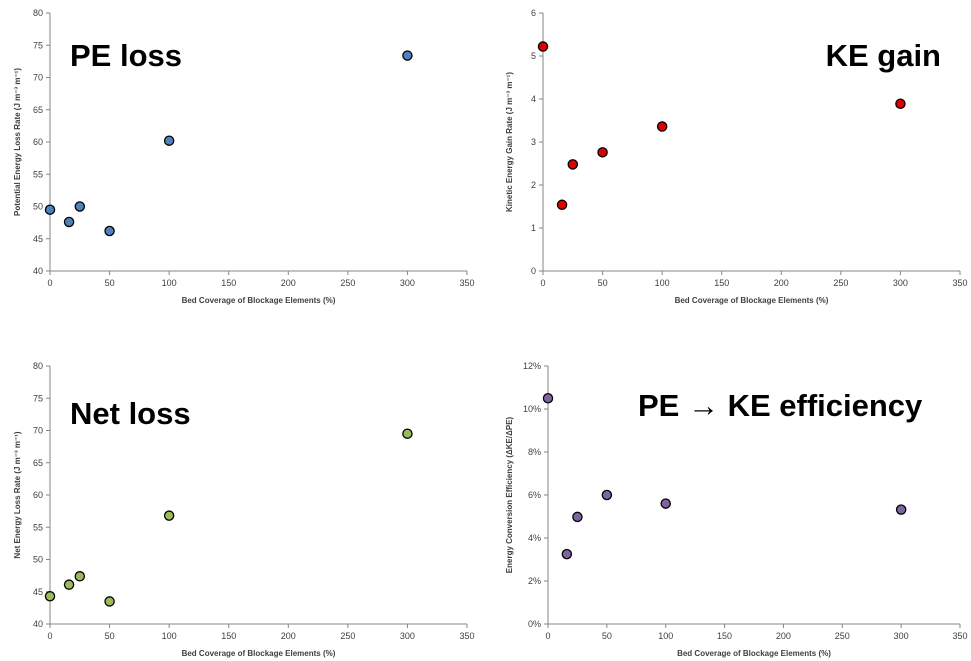 The image size is (971, 661). Describe the element at coordinates (533, 271) in the screenshot. I see `y-tick-label: 0` at that location.